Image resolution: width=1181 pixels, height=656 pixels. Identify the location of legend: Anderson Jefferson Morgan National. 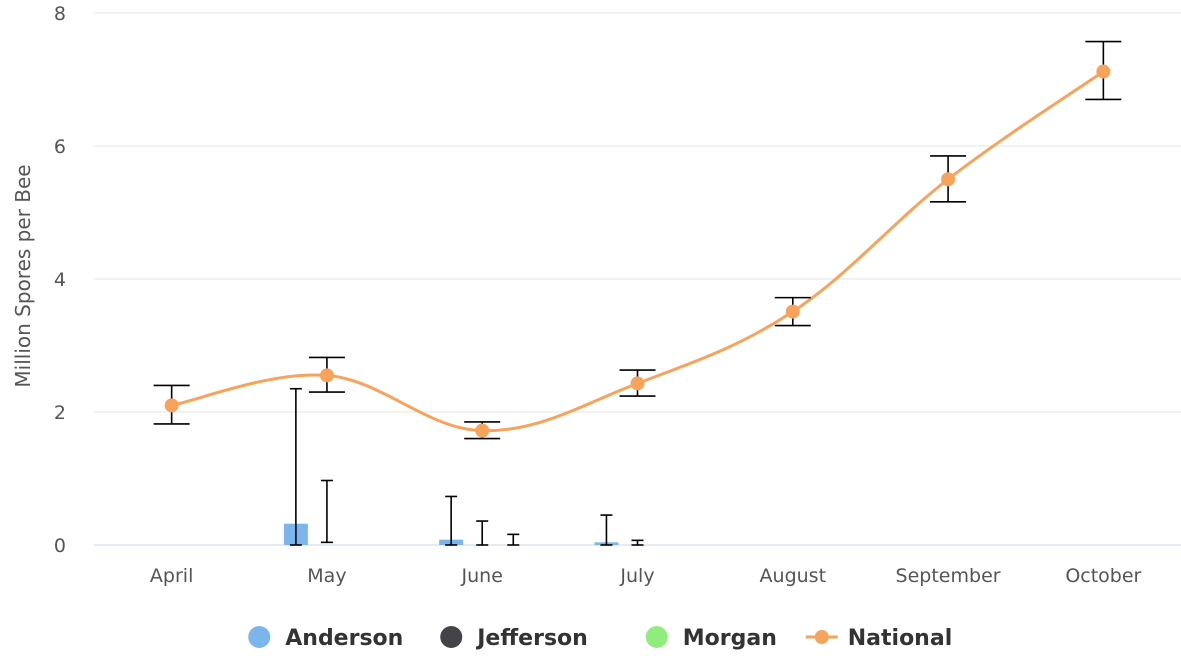
(600, 638).